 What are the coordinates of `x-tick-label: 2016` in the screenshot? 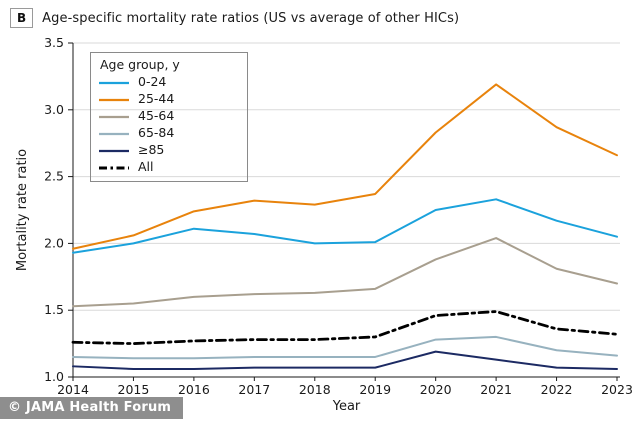 It's located at (194, 389).